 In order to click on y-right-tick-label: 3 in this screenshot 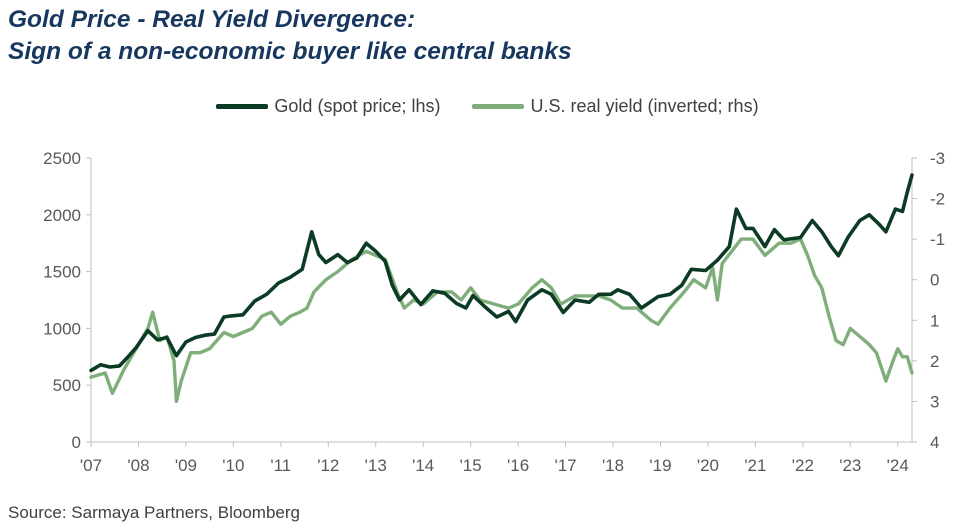, I will do `click(934, 401)`.